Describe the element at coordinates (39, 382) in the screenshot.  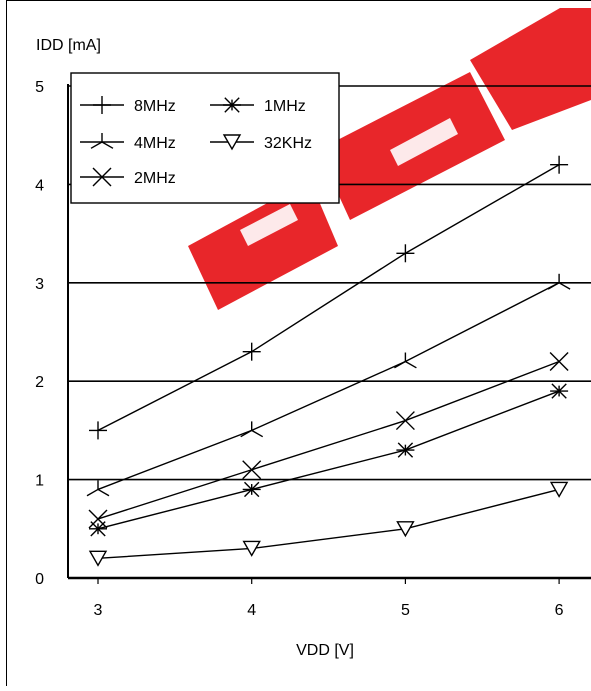
I see `y-tick-label-2: 2` at that location.